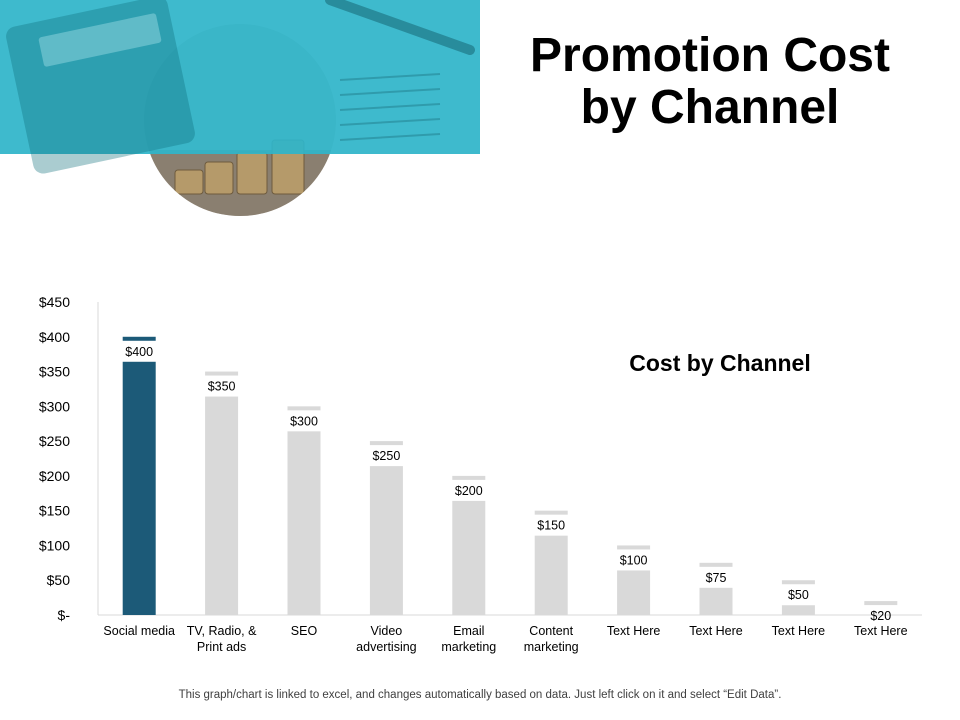  Describe the element at coordinates (139, 631) in the screenshot. I see `x-category-label: Social media` at that location.